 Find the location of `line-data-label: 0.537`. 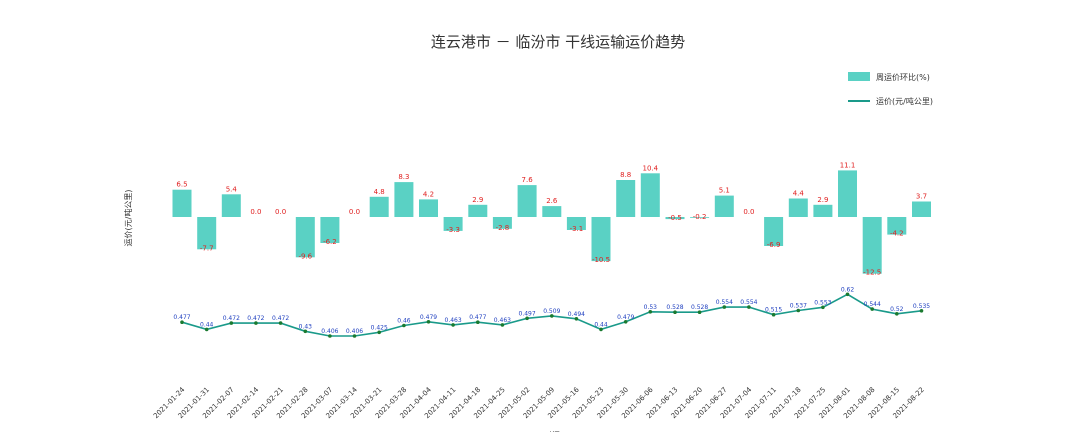

line-data-label: 0.537 is located at coordinates (798, 306).